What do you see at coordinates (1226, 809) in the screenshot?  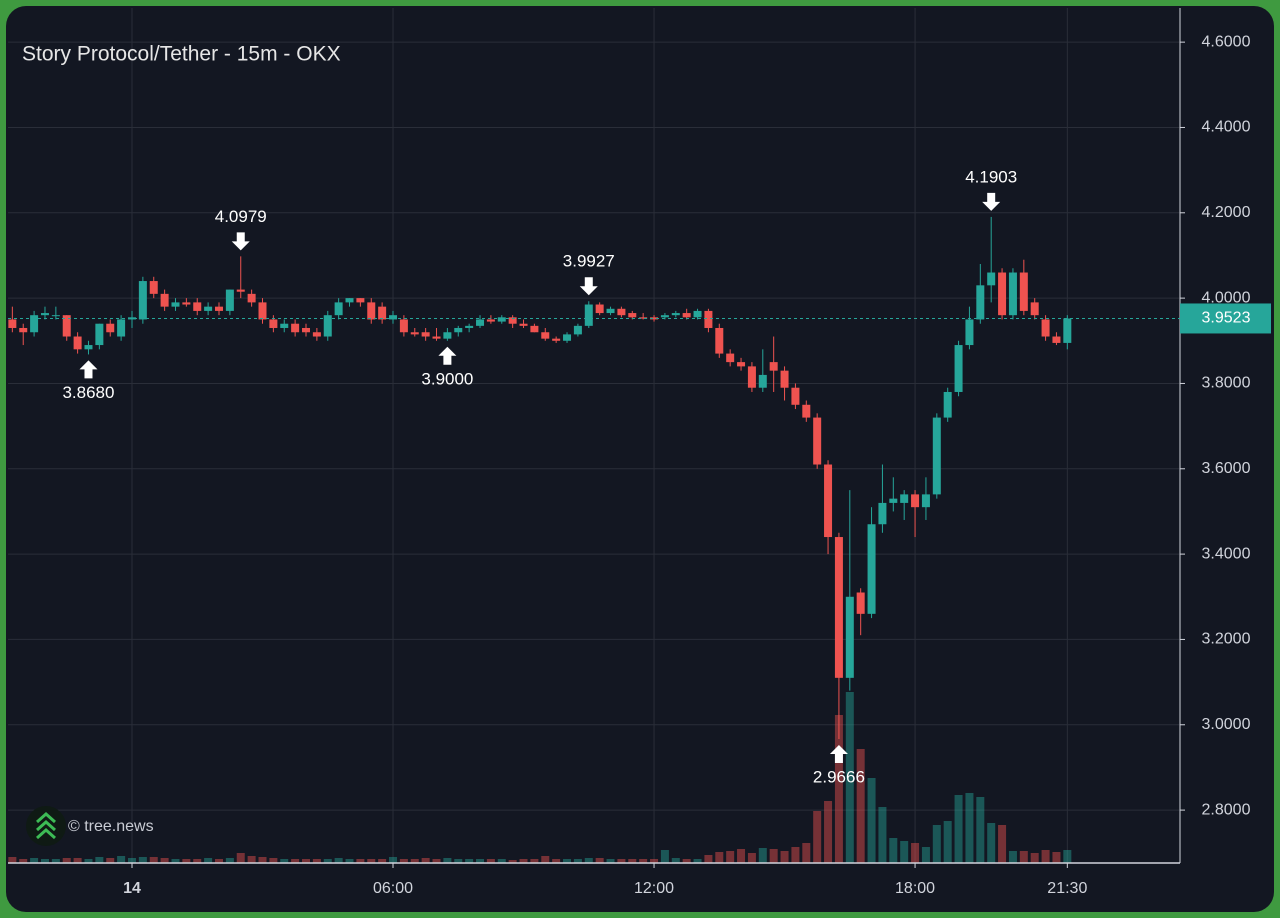 I see `y-tick-label: 2.8000` at bounding box center [1226, 809].